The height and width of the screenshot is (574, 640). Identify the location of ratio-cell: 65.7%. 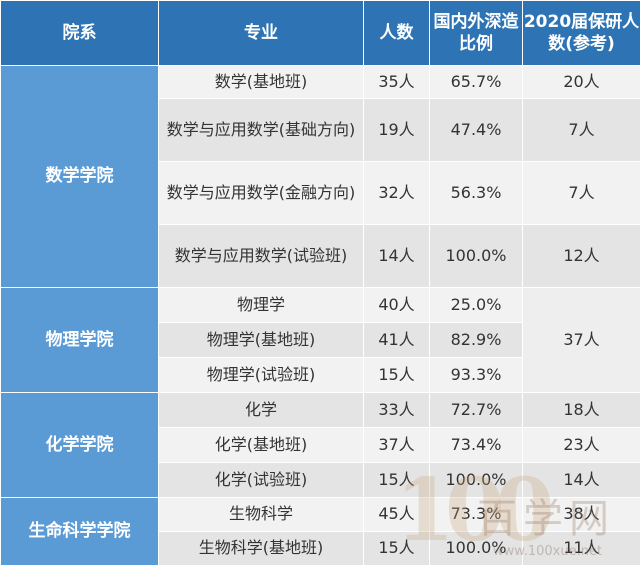
(476, 82).